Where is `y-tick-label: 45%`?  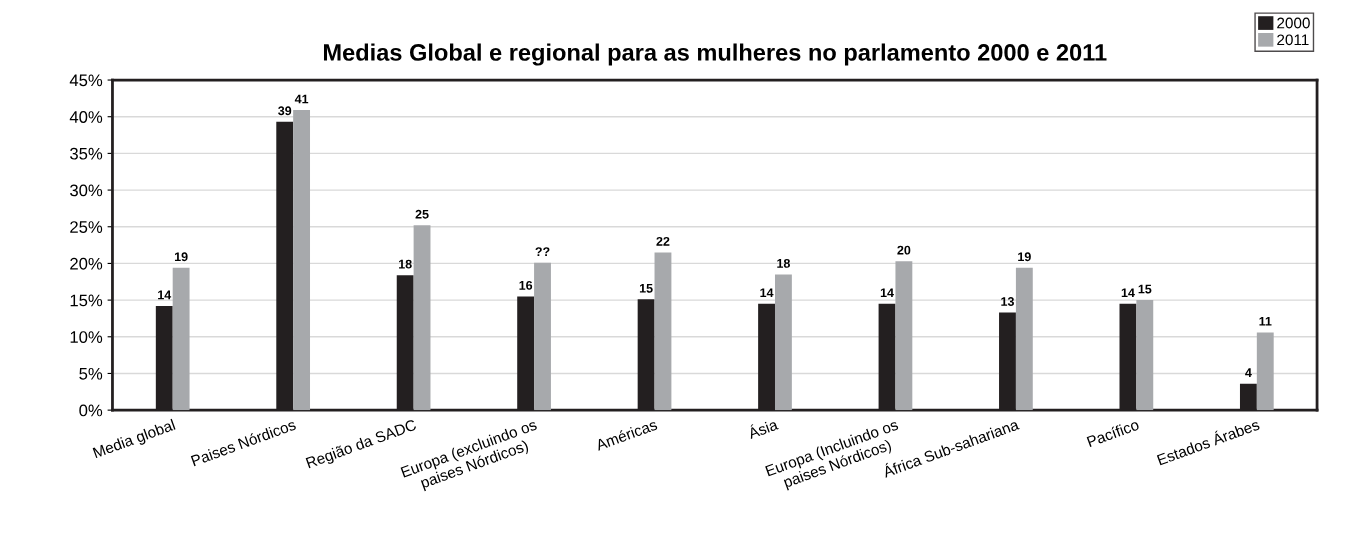
y-tick-label: 45% is located at coordinates (86, 80).